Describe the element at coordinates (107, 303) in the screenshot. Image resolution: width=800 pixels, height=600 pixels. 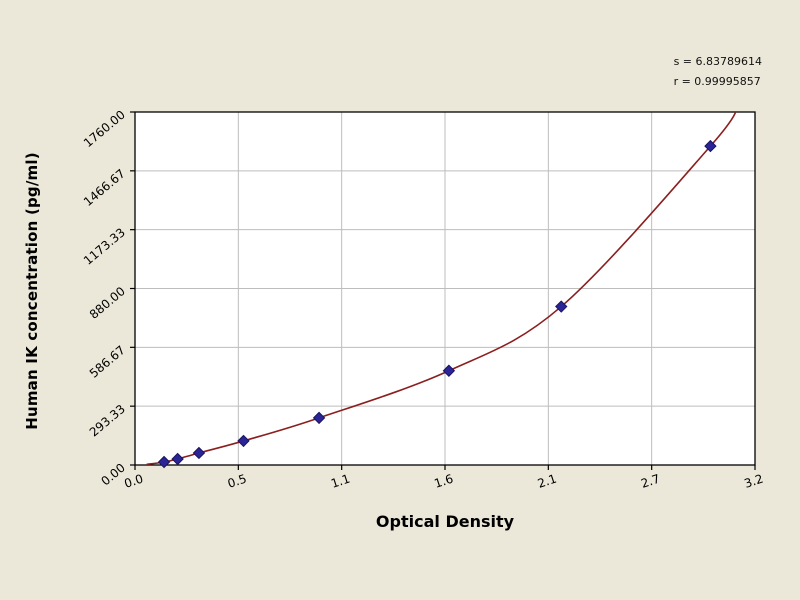
I see `y-tick-label: 880.00` at that location.